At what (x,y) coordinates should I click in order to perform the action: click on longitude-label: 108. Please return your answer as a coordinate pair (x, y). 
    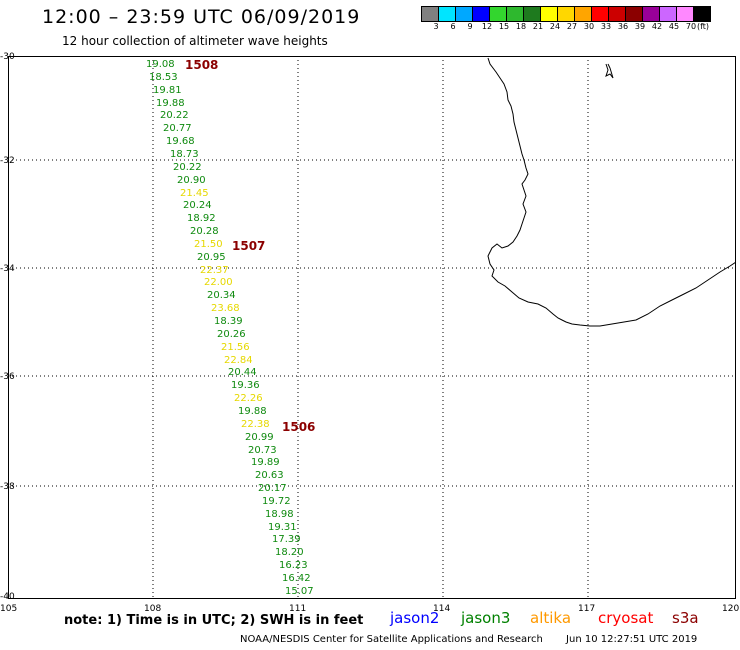
    Looking at the image, I should click on (153, 609).